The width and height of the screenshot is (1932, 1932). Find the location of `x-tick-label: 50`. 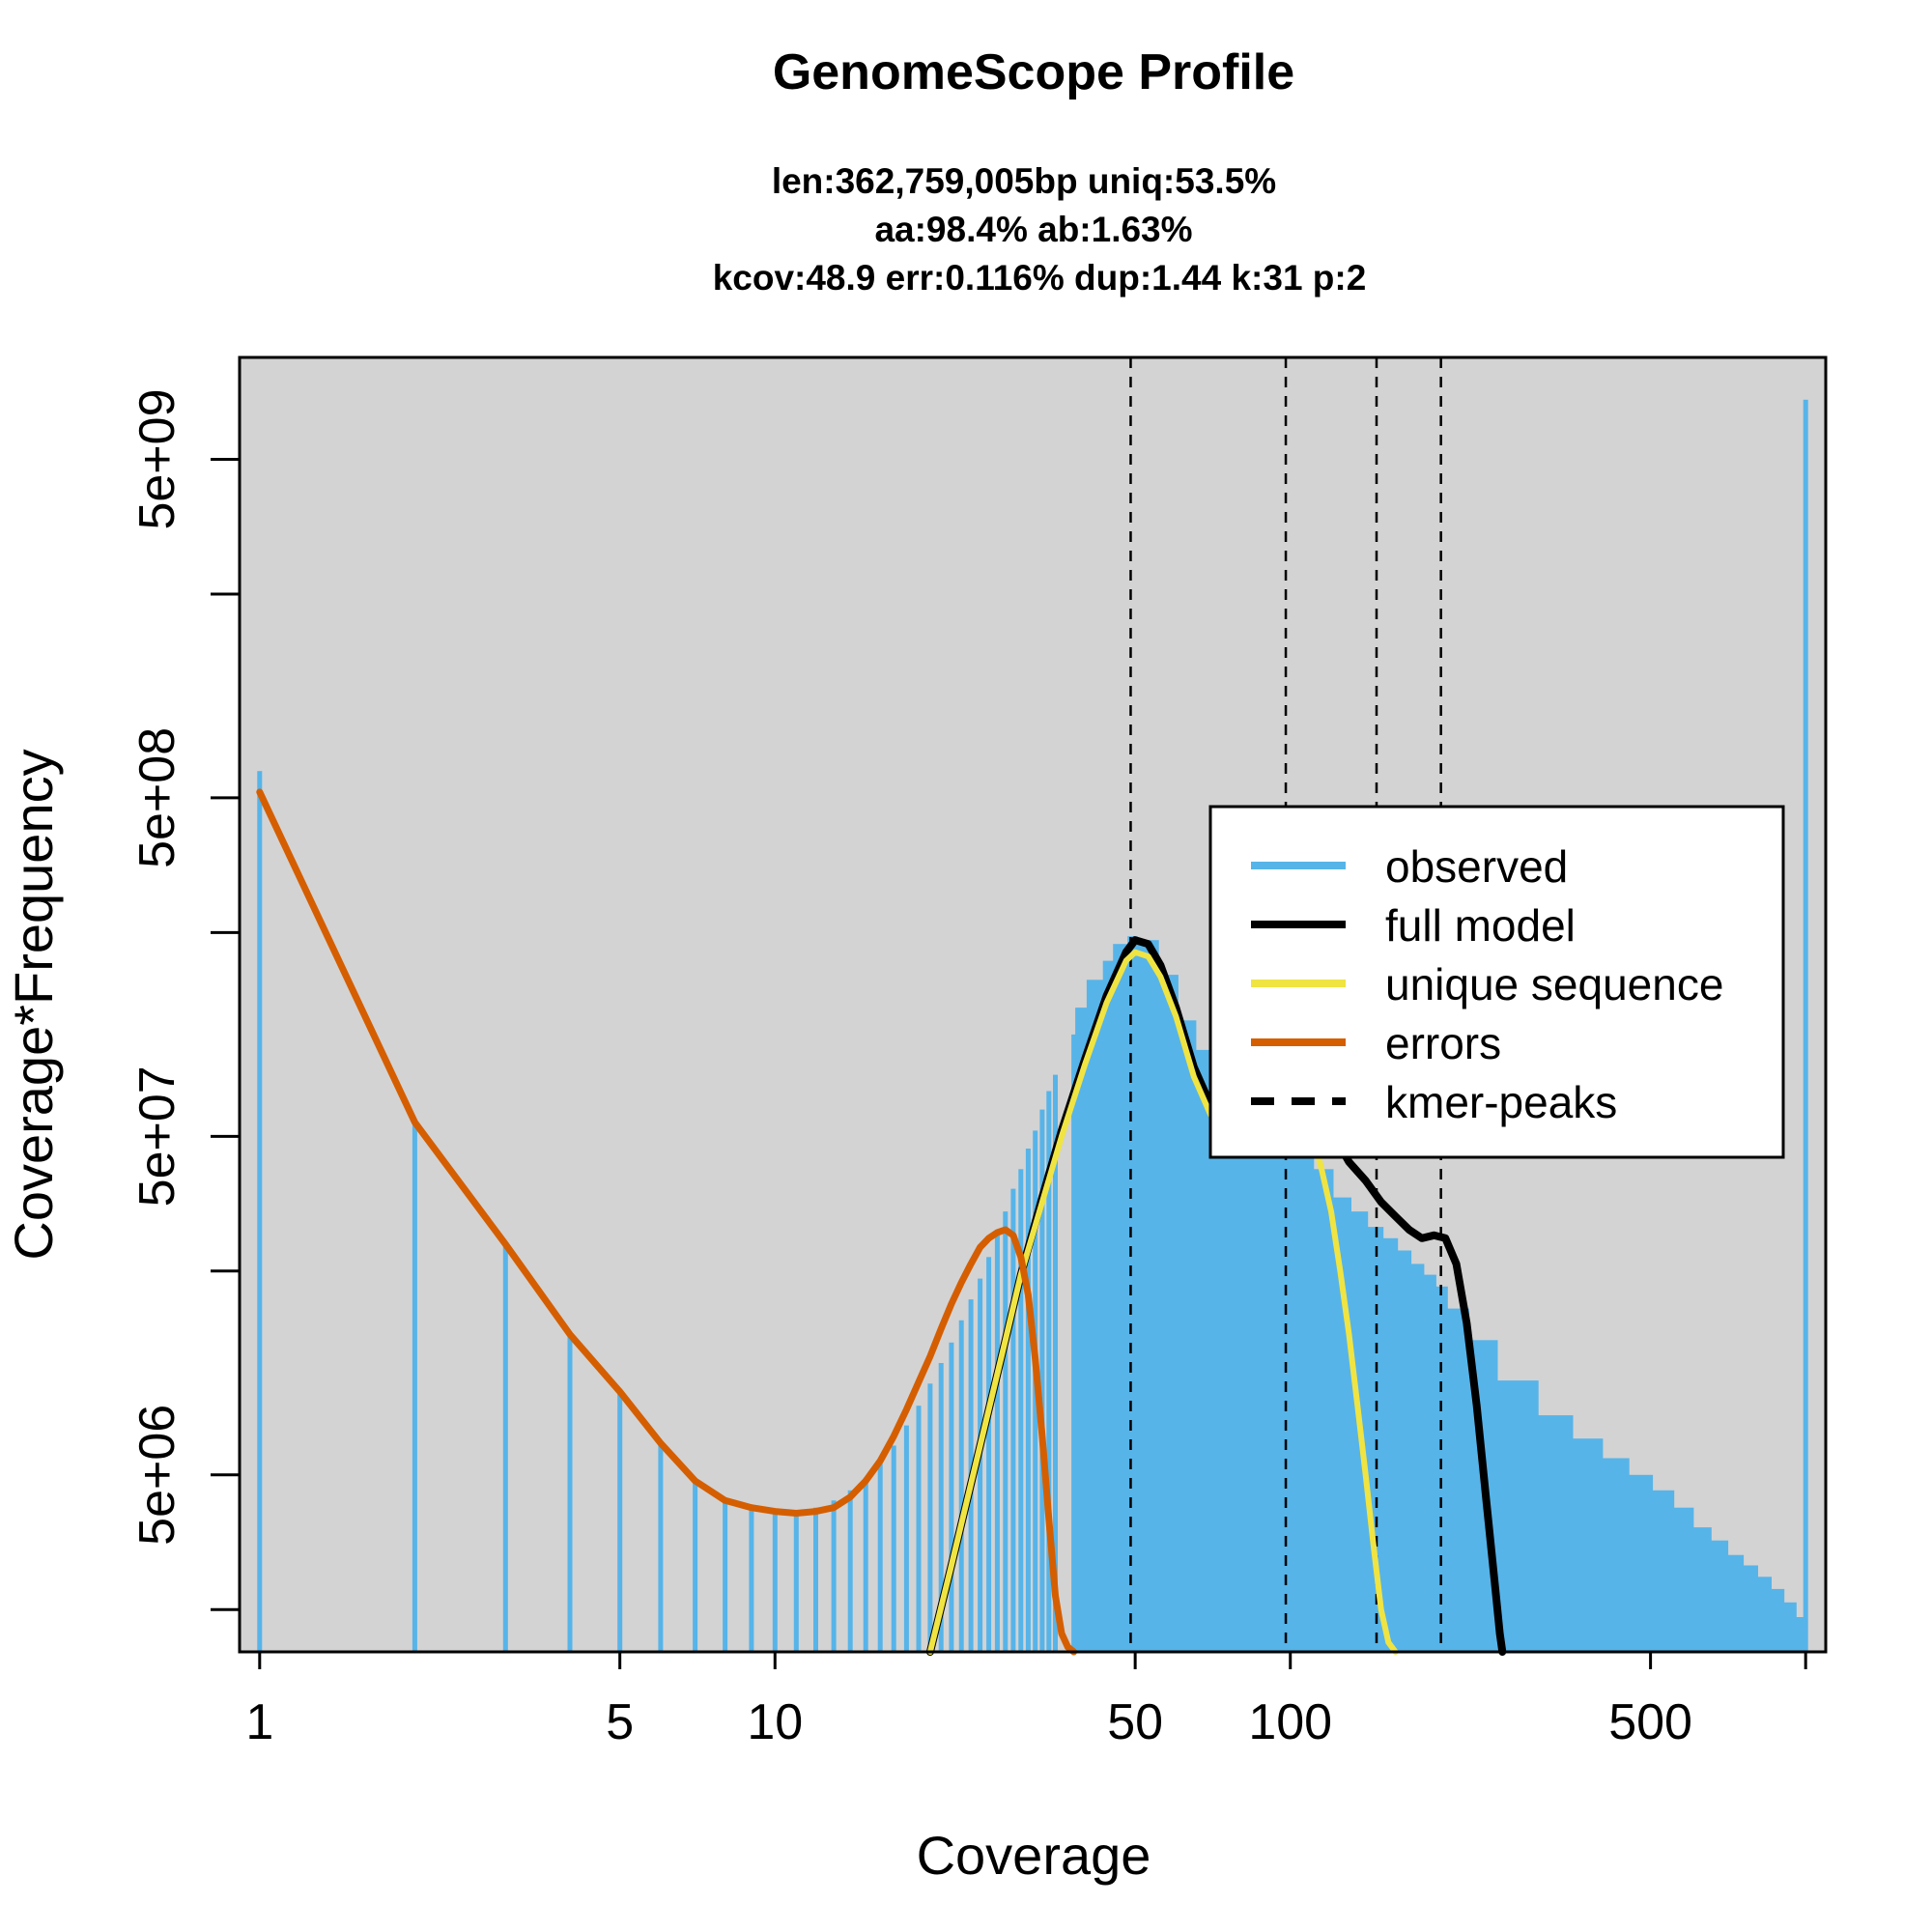

x-tick-label: 50 is located at coordinates (1135, 1722).